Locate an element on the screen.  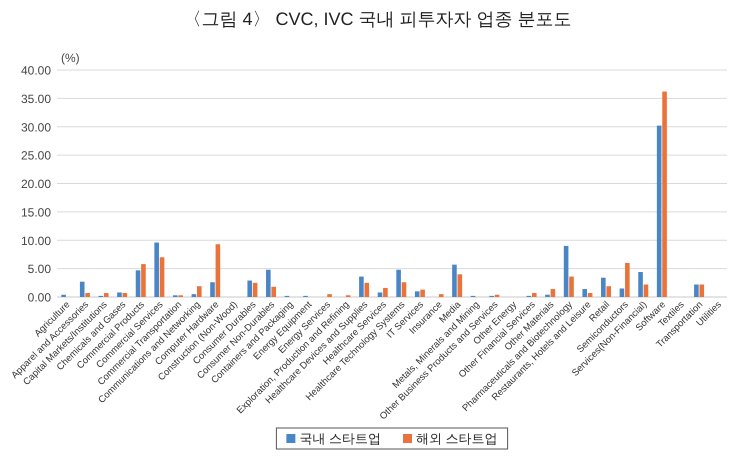
y-tick-label: 25.00 is located at coordinates (36, 155).